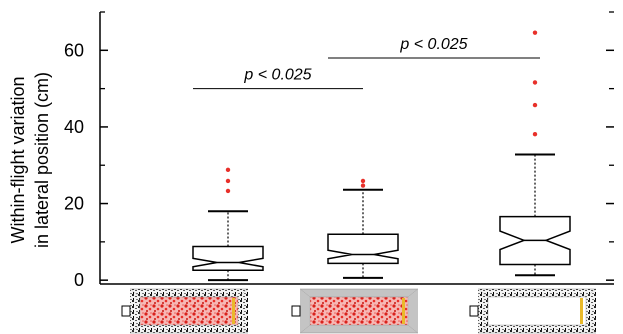 The image size is (623, 334). I want to click on y-tick-label: 0, so click(79, 280).